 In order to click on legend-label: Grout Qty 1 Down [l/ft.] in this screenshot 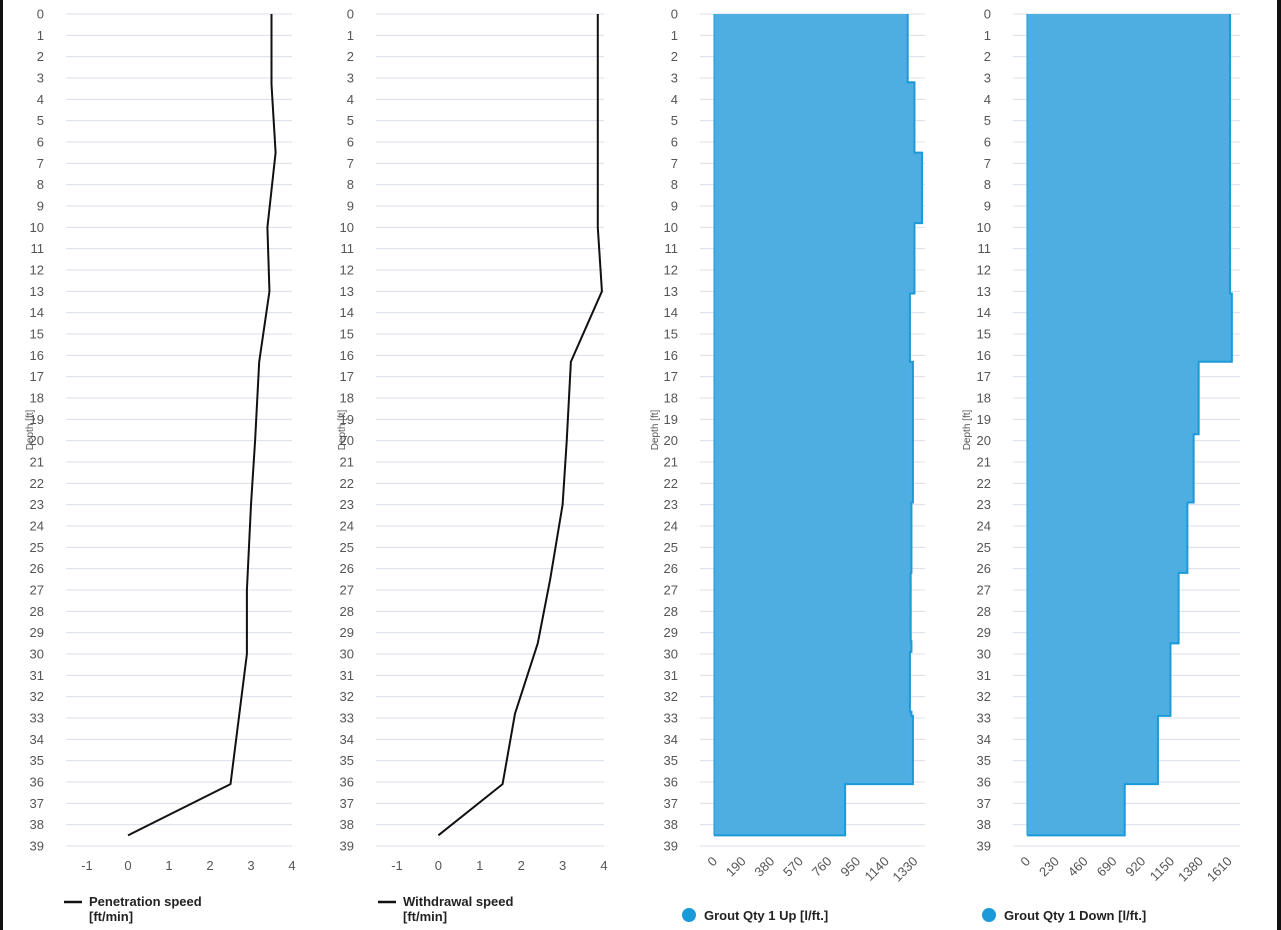, I will do `click(1075, 915)`.